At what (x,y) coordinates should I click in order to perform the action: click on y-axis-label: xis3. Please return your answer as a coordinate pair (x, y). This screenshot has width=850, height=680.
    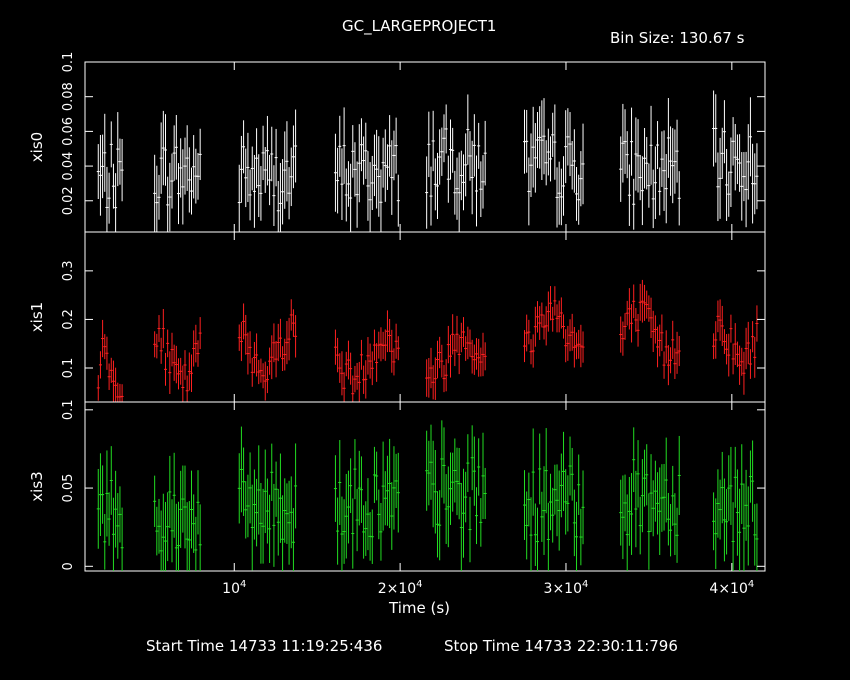
    Looking at the image, I should click on (37, 486).